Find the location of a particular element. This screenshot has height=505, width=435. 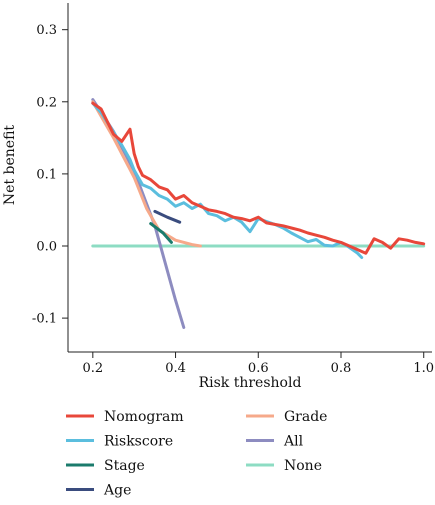

legend-label-nomogram: Nomogram is located at coordinates (144, 417).